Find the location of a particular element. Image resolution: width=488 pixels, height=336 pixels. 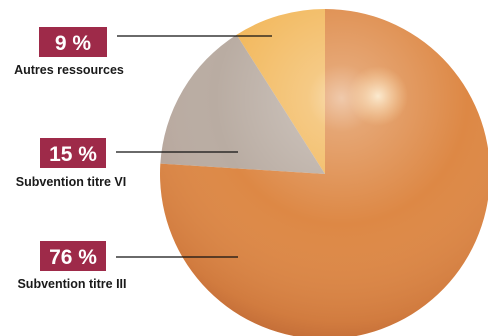

category-label-subvention-titre-iii: Subvention titre III is located at coordinates (71, 284).